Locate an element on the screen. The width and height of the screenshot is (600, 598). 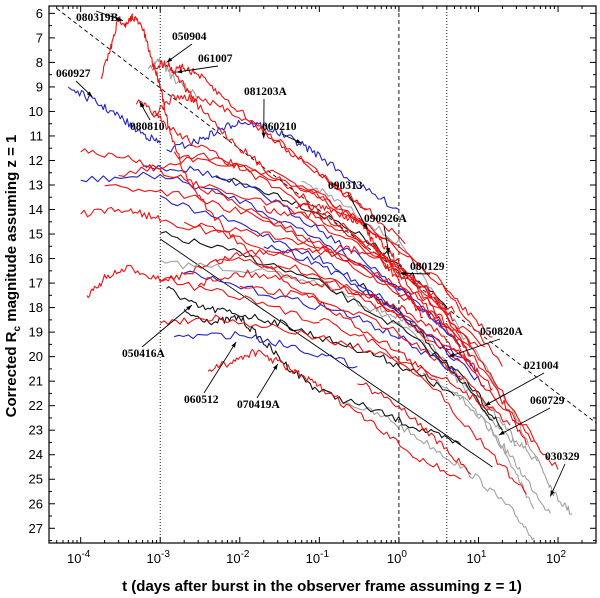
y-tick-label: 22 is located at coordinates (36, 405).